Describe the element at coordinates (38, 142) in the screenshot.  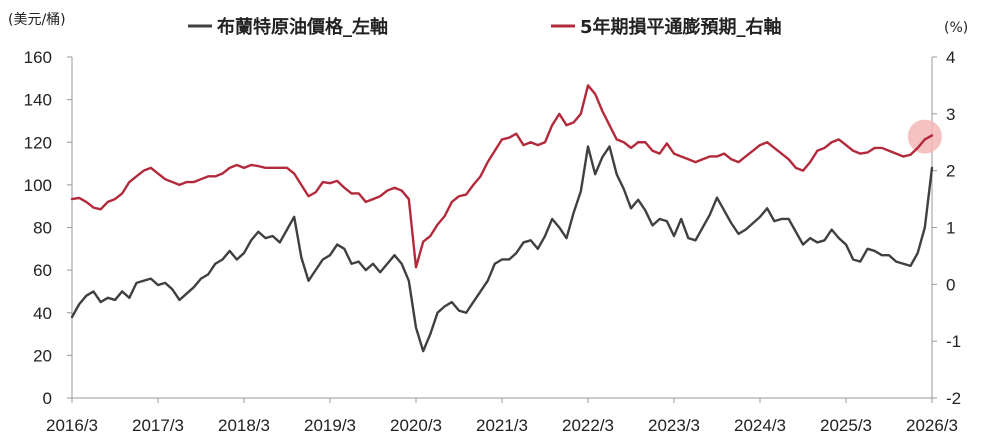
I see `left-axis-tick-label: 120` at that location.